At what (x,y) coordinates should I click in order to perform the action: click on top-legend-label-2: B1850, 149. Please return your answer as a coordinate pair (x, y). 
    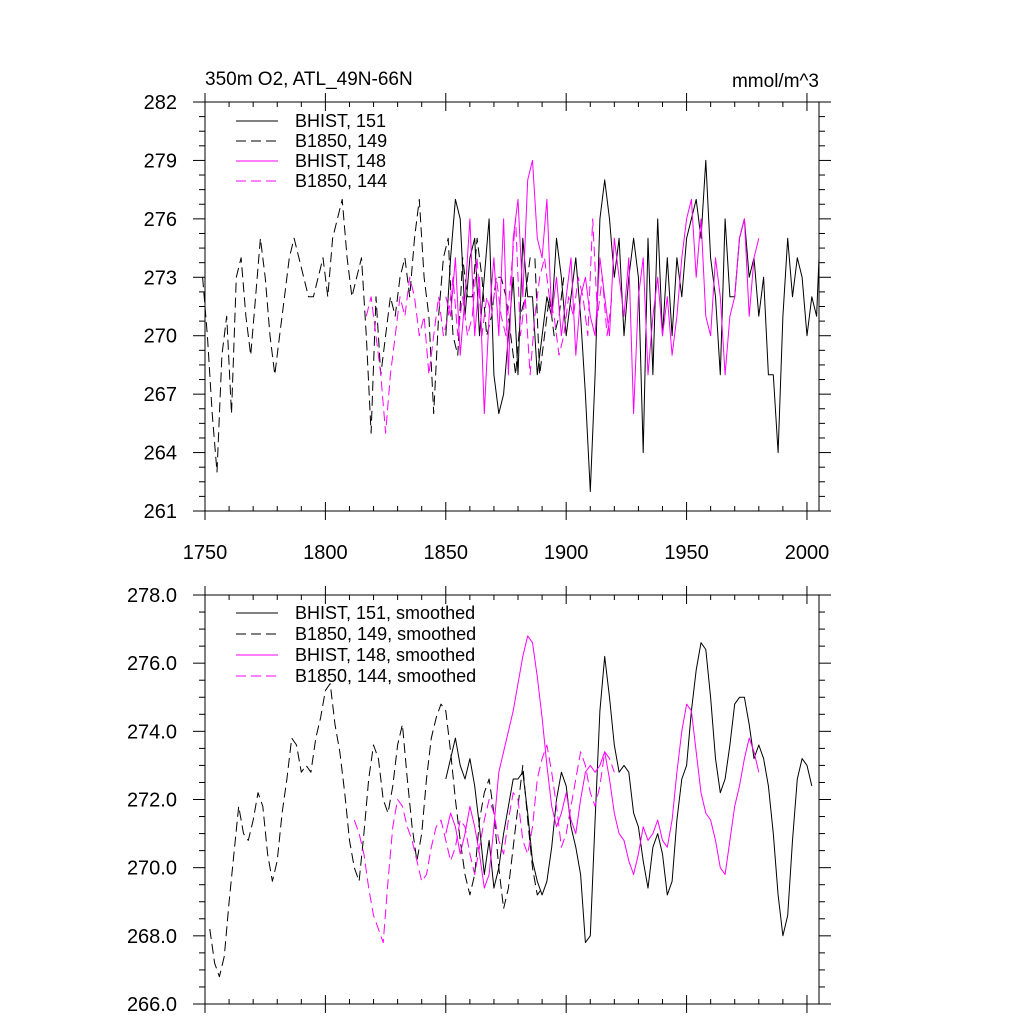
    Looking at the image, I should click on (341, 141).